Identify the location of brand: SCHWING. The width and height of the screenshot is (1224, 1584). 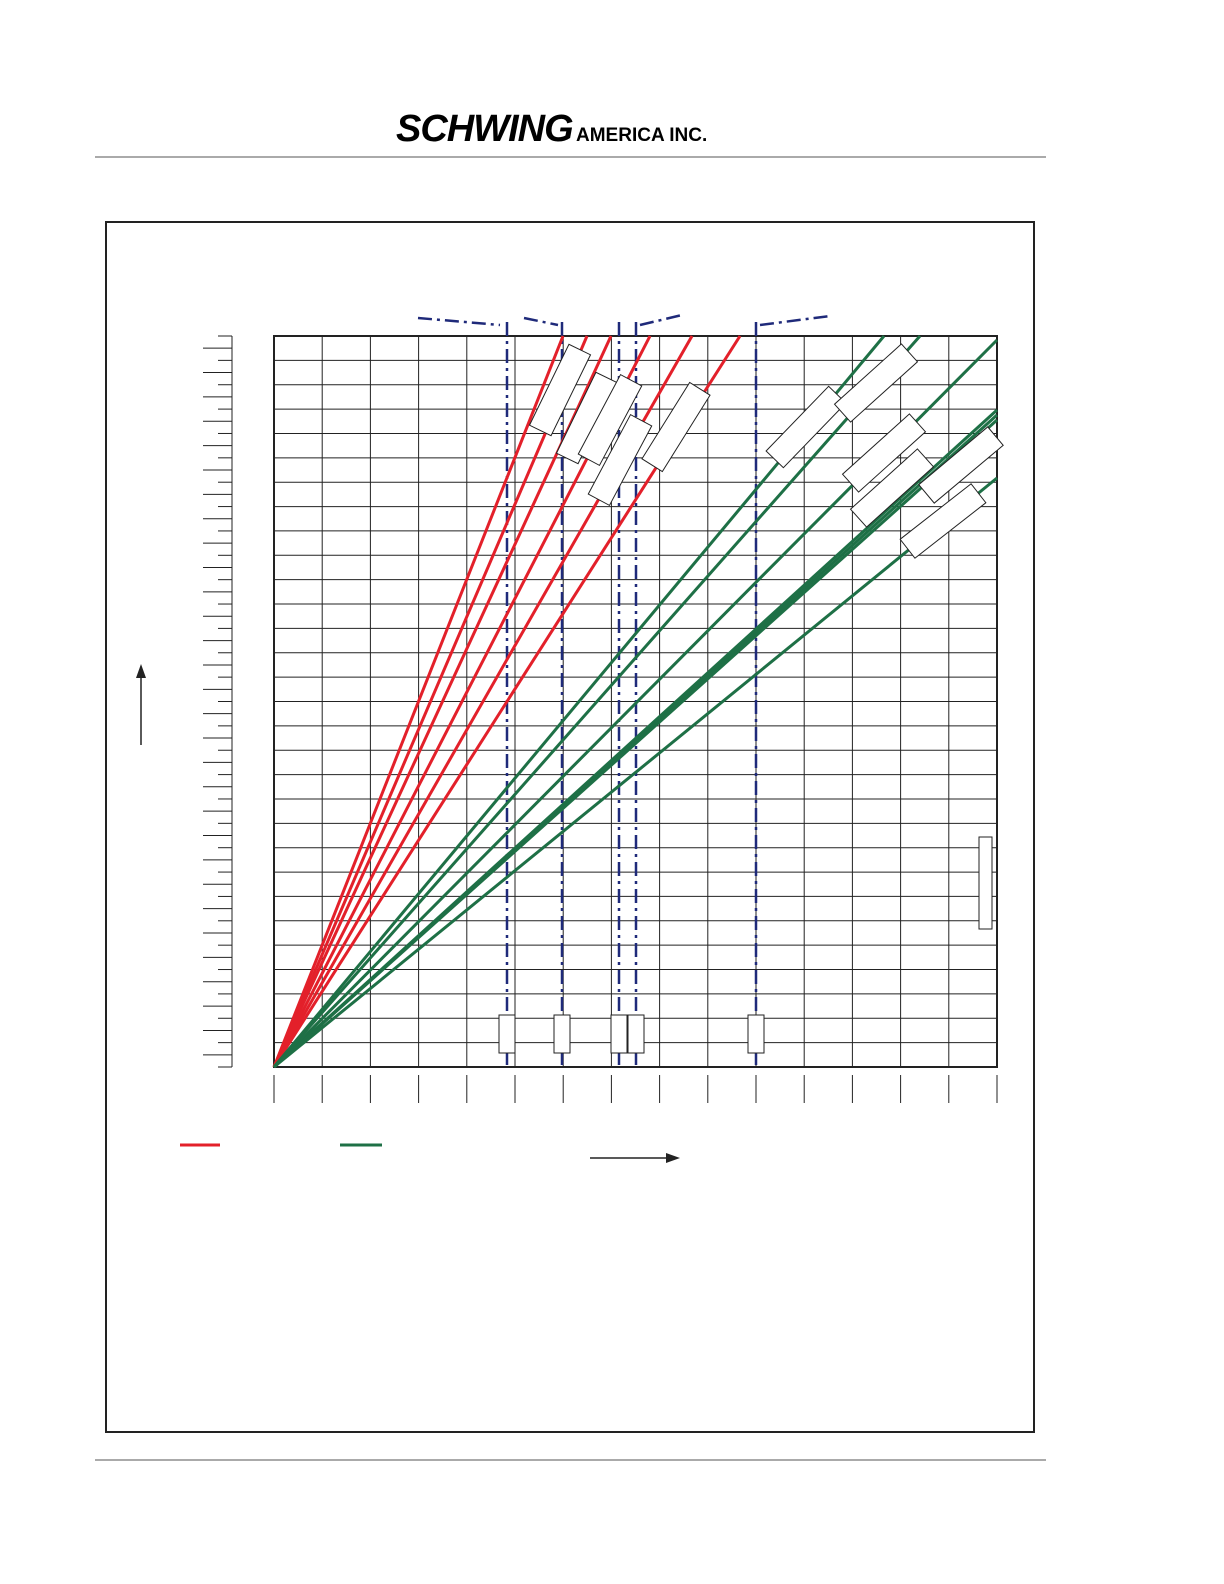
(484, 129).